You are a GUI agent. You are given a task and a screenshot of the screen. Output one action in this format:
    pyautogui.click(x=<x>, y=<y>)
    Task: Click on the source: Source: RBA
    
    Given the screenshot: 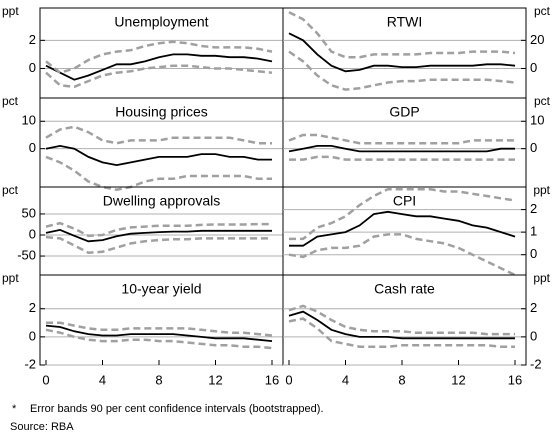 What is the action you would take?
    pyautogui.click(x=42, y=427)
    